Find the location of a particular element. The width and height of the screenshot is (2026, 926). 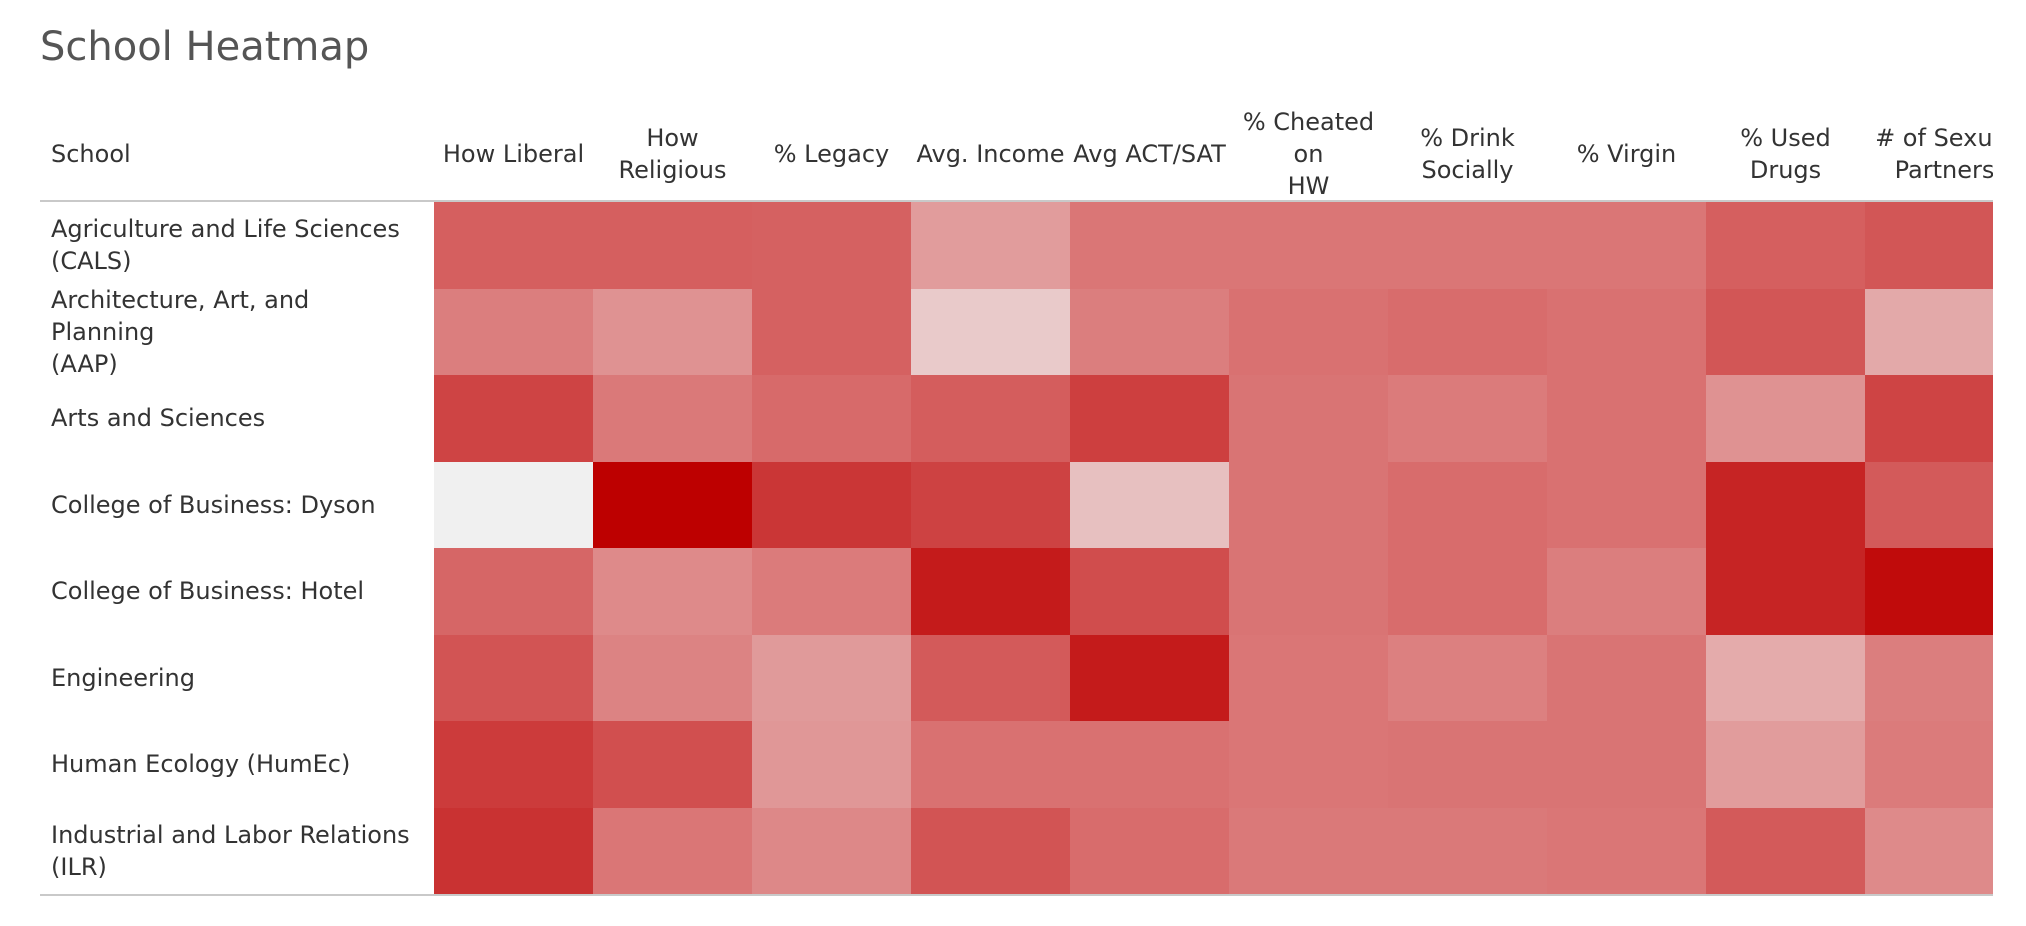

row-label: Engineering is located at coordinates (123, 677).